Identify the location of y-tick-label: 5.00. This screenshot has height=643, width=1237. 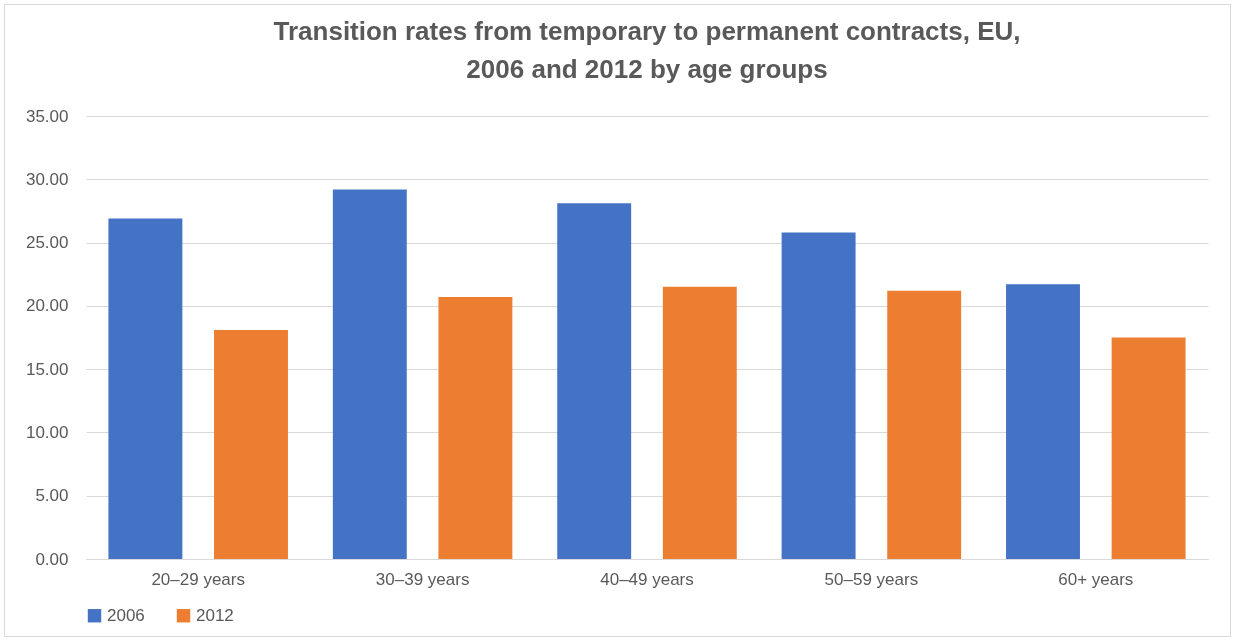
(52, 496).